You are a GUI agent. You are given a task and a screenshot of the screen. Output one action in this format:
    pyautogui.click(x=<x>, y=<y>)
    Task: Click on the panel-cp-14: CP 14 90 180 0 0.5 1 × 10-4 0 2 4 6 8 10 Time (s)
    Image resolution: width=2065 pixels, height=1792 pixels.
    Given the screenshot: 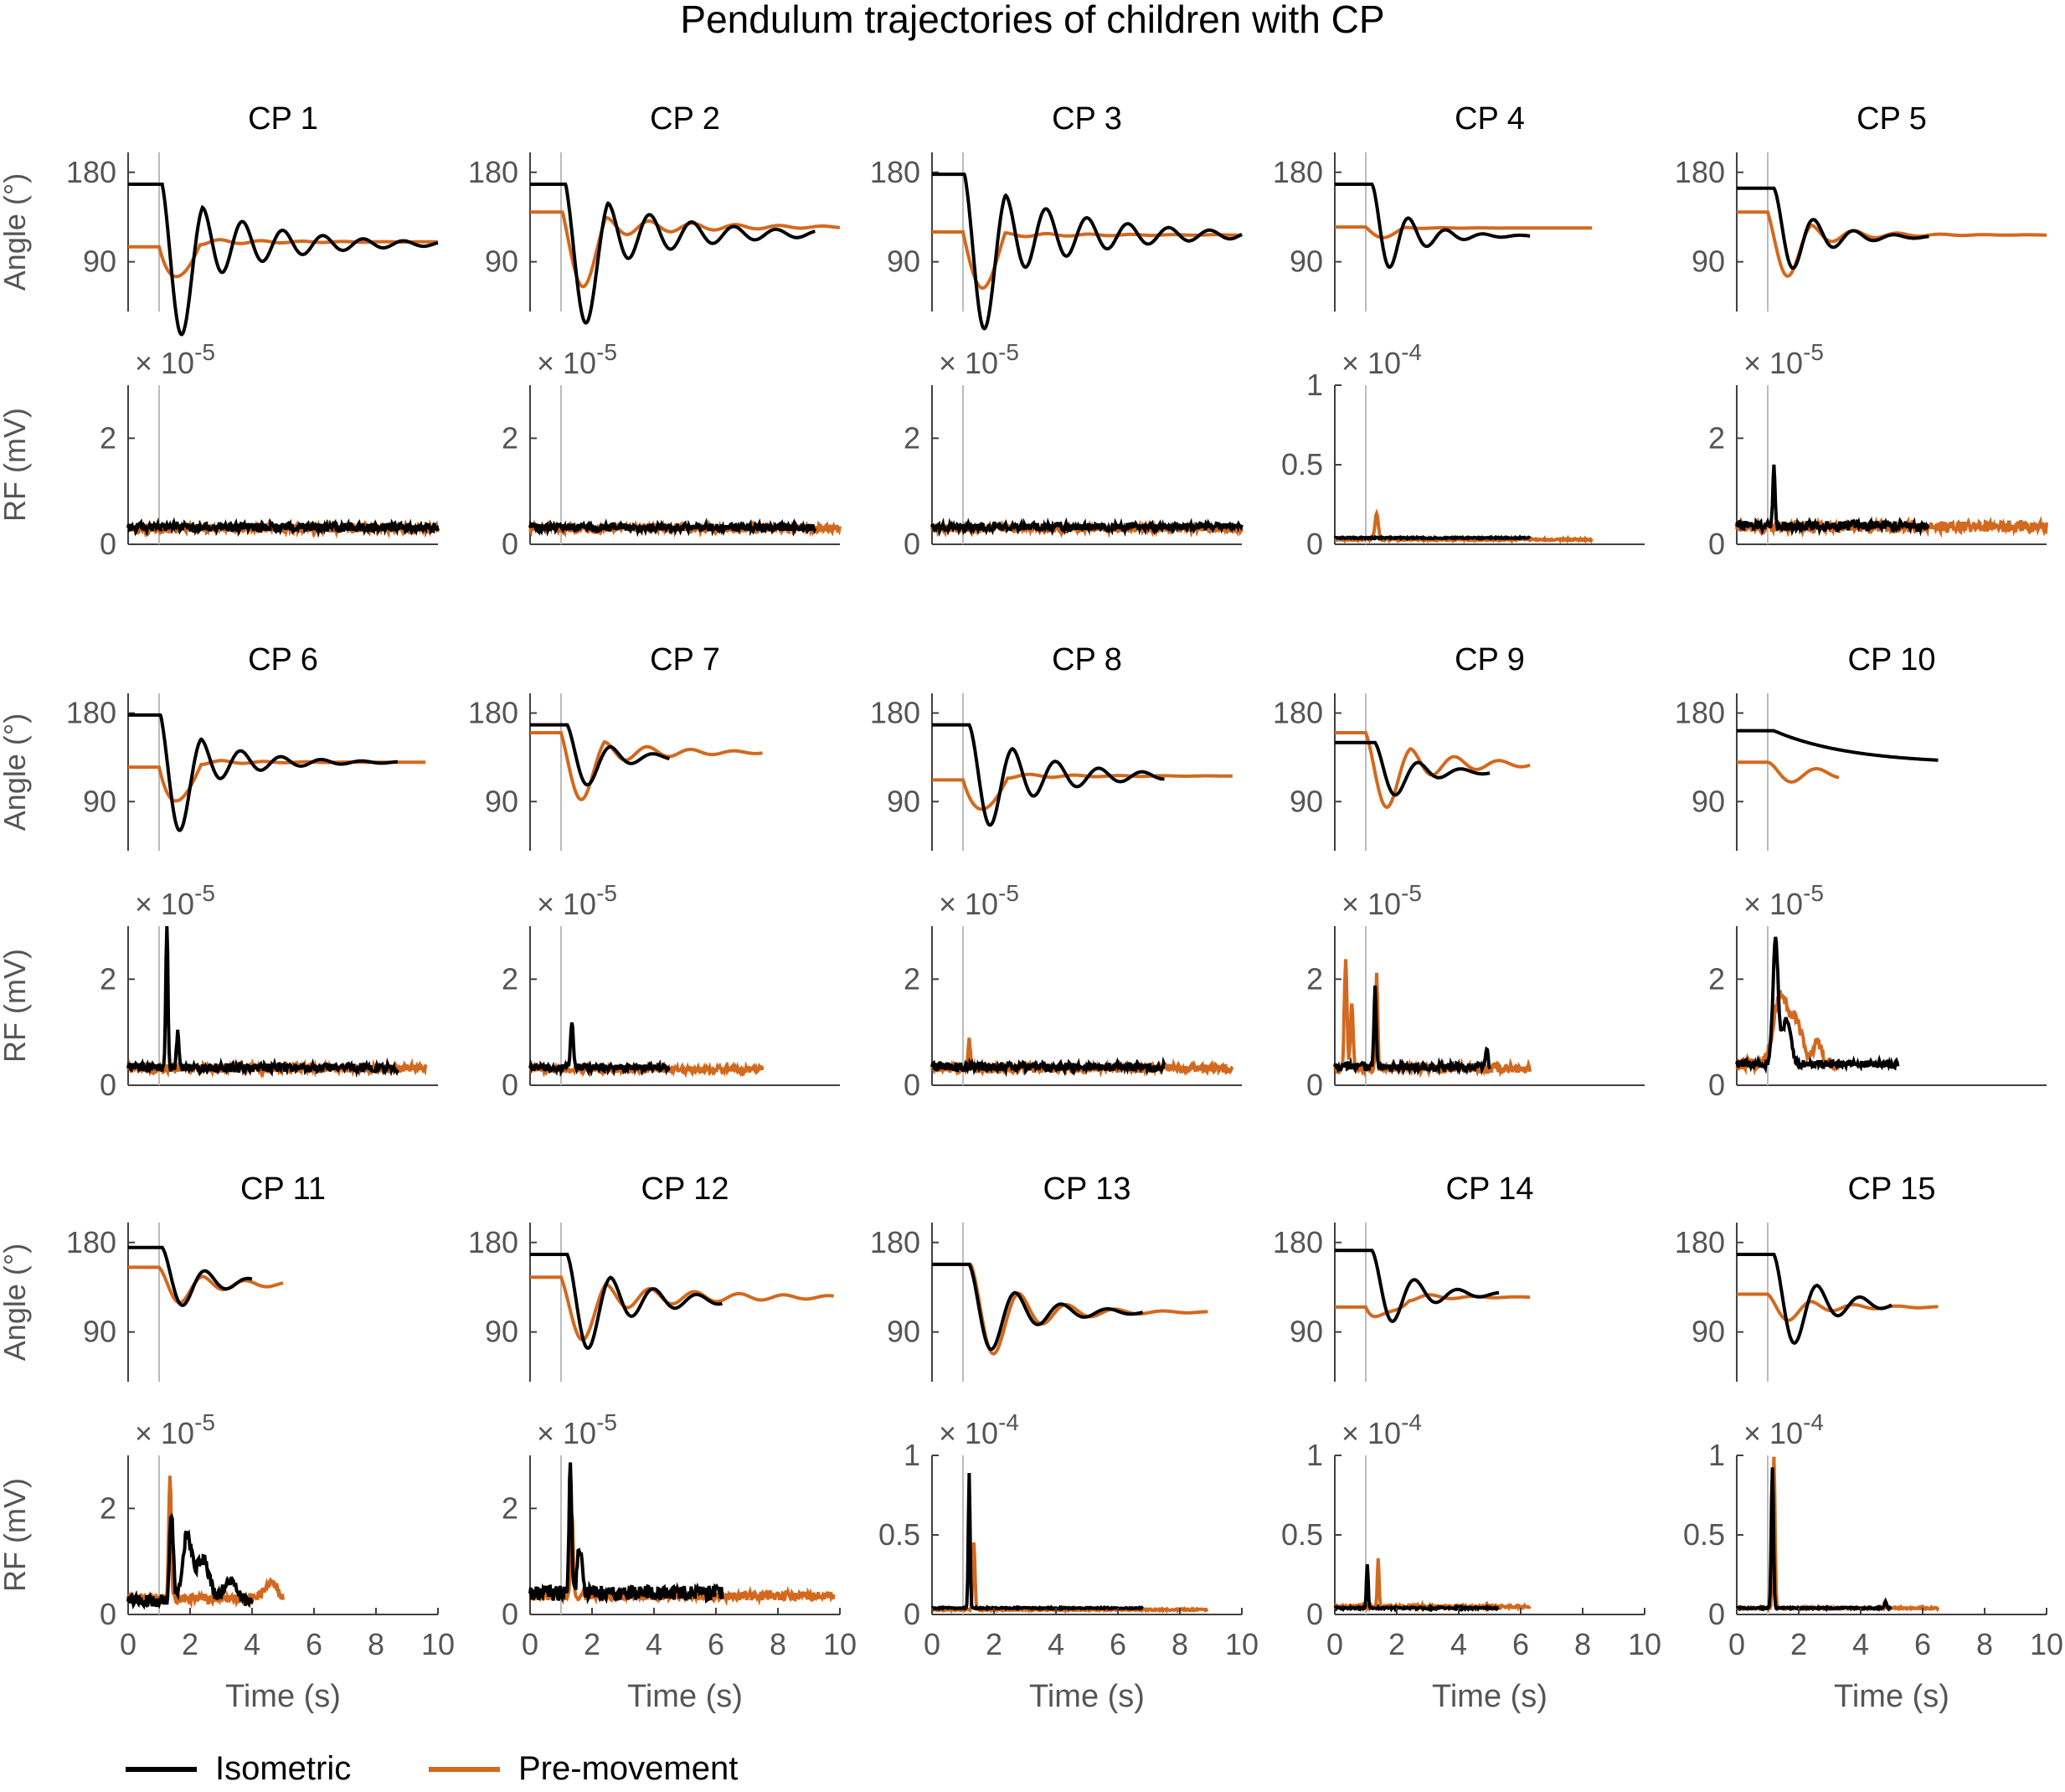 What is the action you would take?
    pyautogui.click(x=1467, y=1443)
    